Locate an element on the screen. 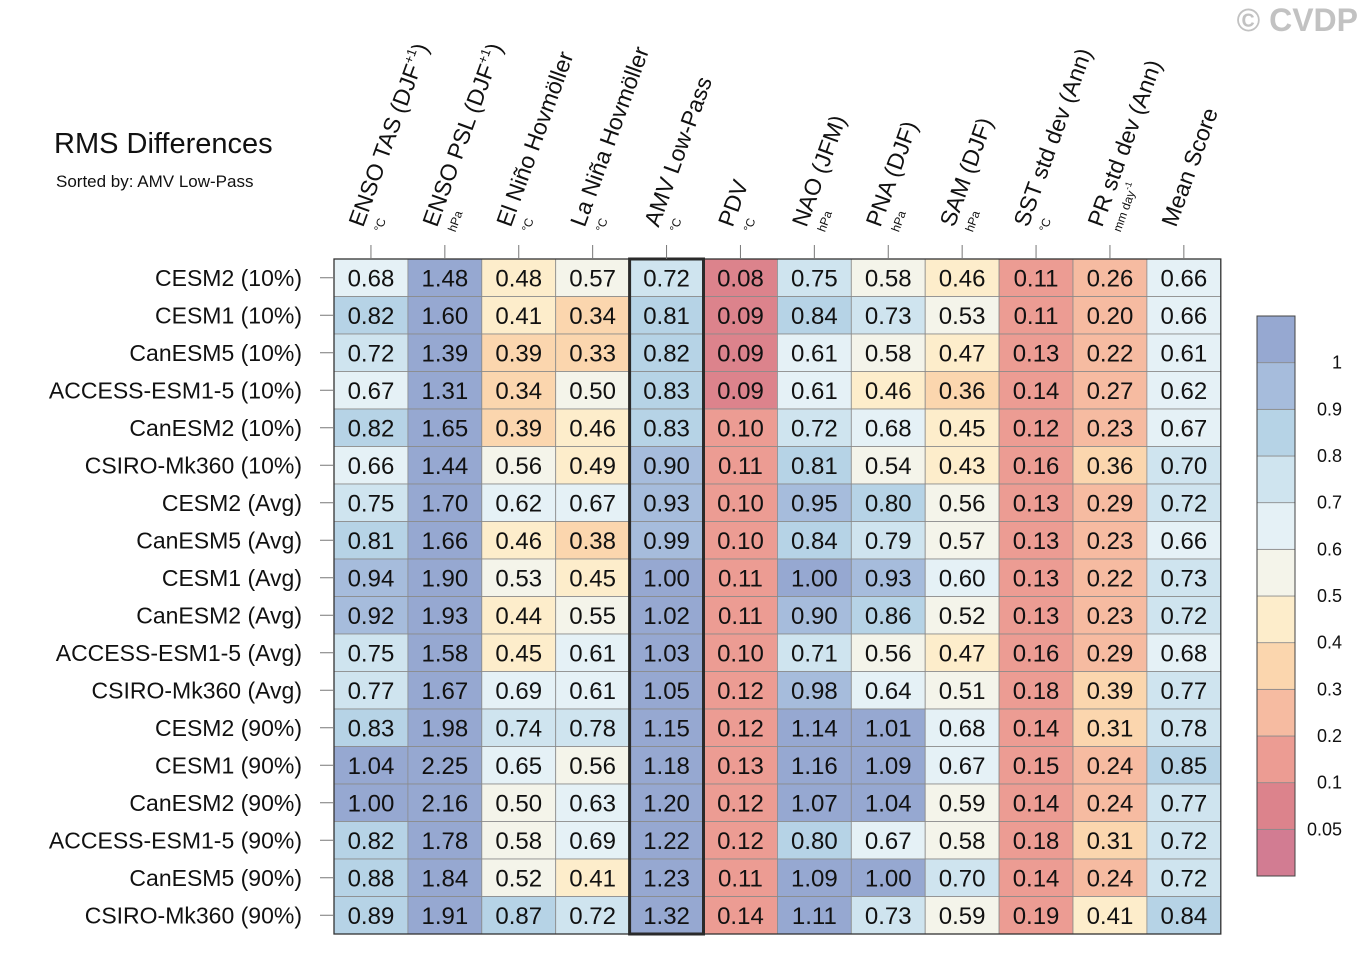 Image resolution: width=1370 pixels, height=954 pixels. column-label-mean-score: Mean Score is located at coordinates (1189, 166).